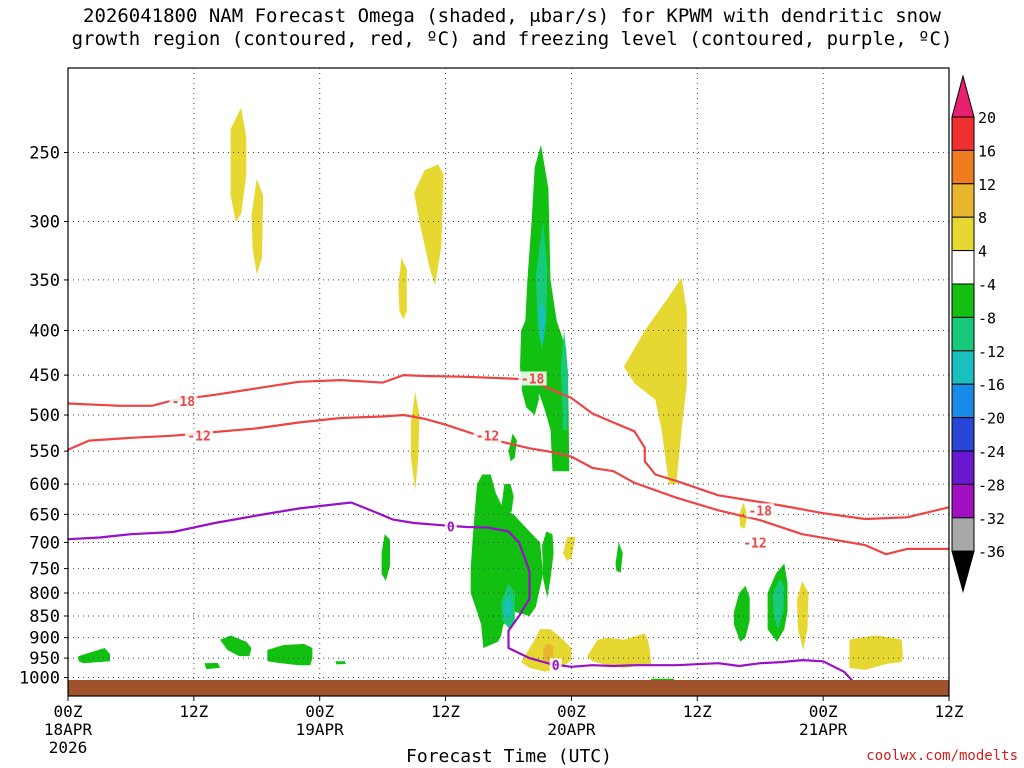 The image size is (1024, 768). Describe the element at coordinates (991, 352) in the screenshot. I see `colorbar-label-7: -12` at that location.